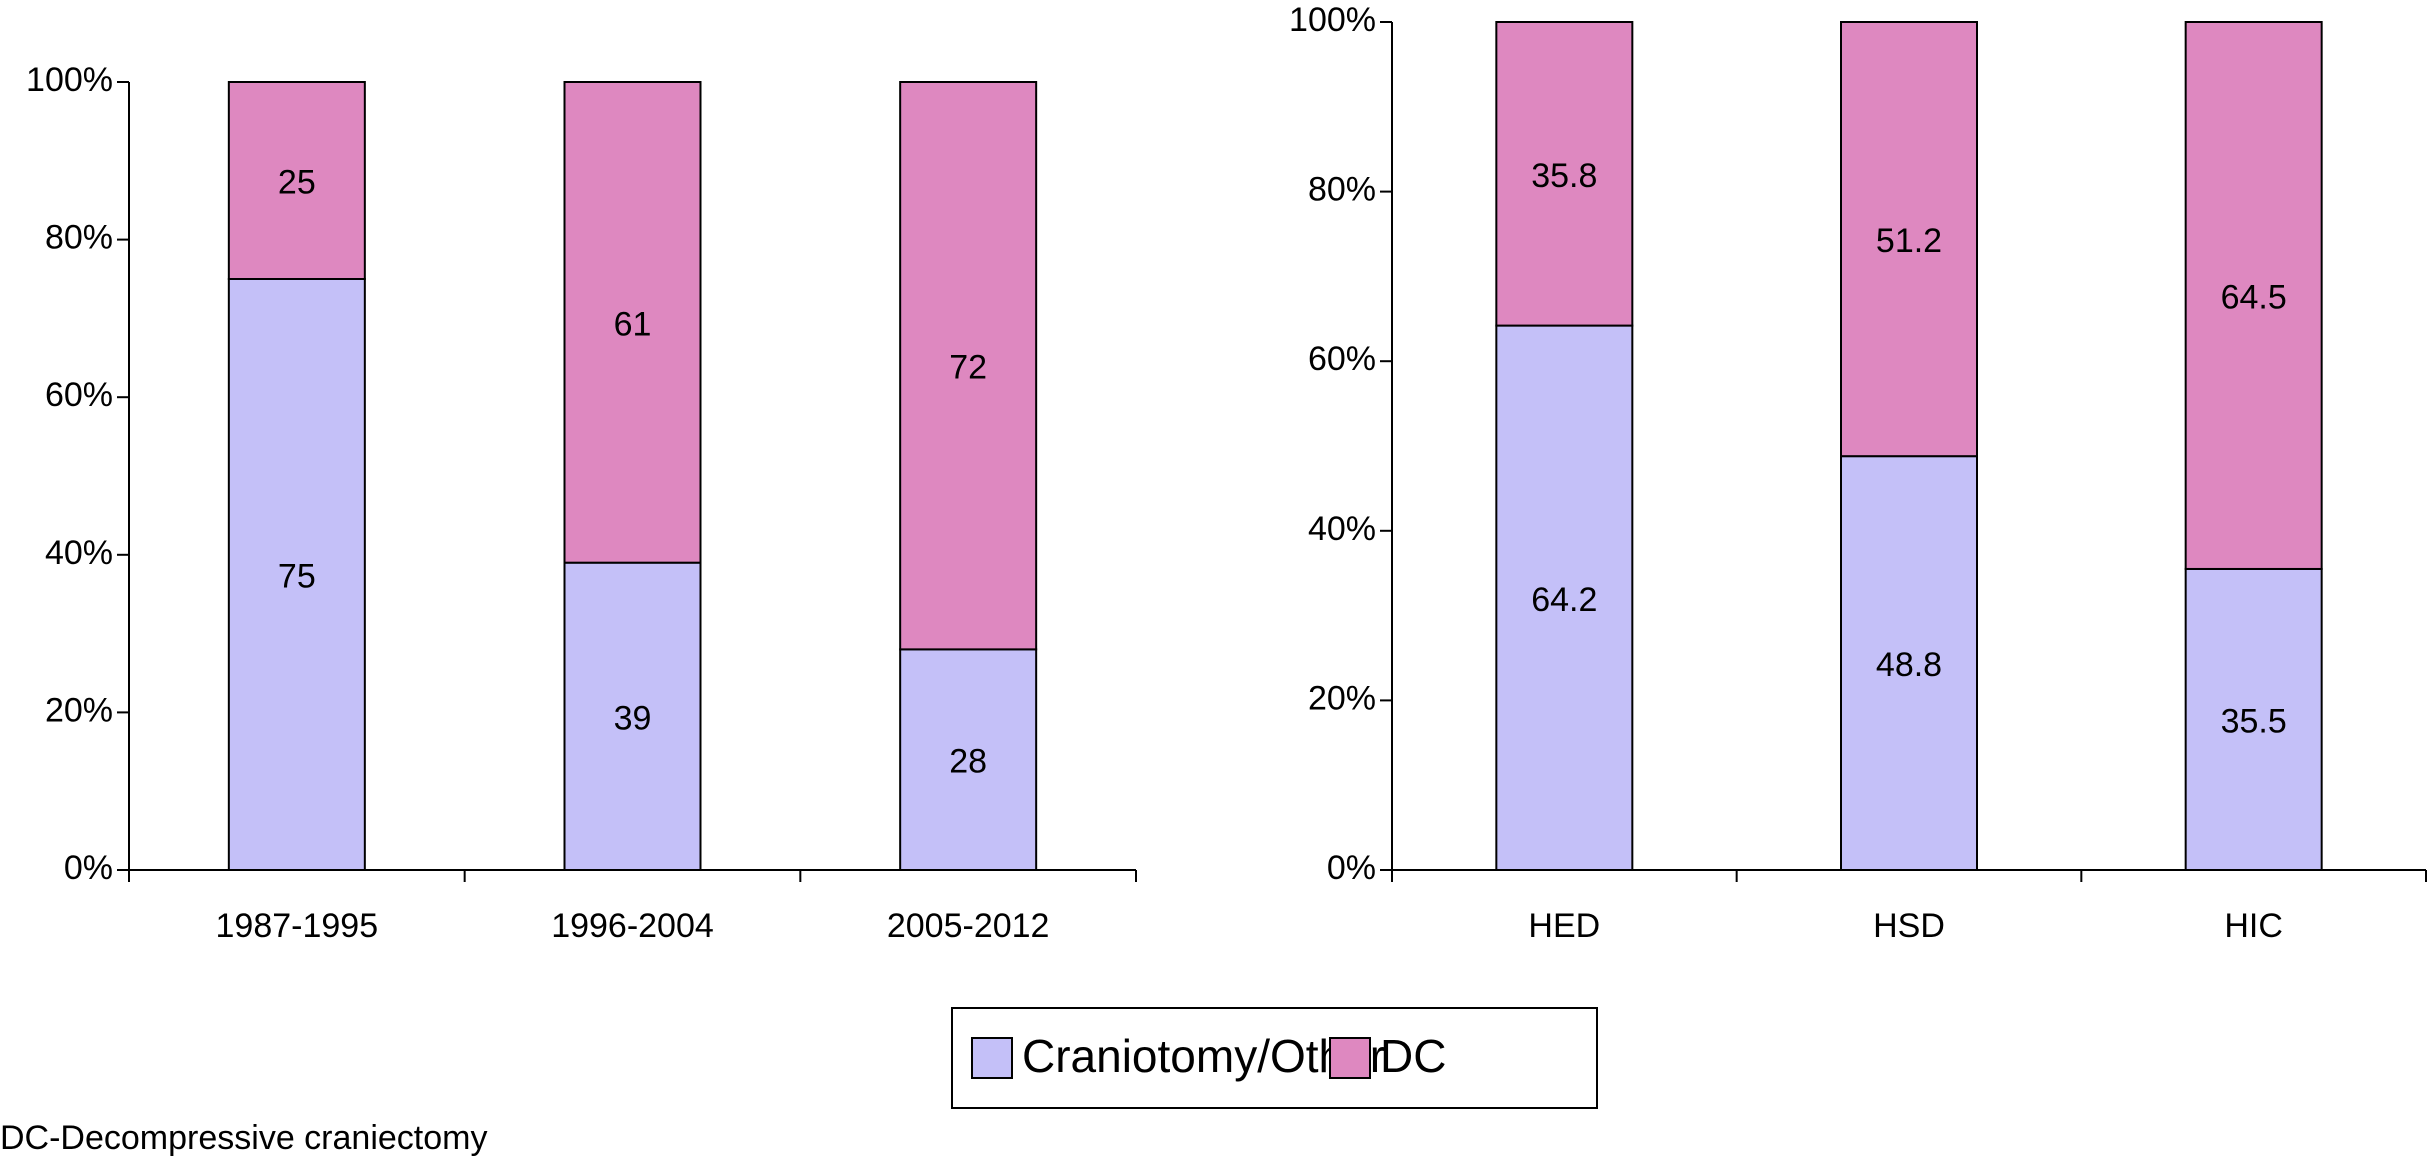 The width and height of the screenshot is (2430, 1160). I want to click on data-label: 72, so click(968, 368).